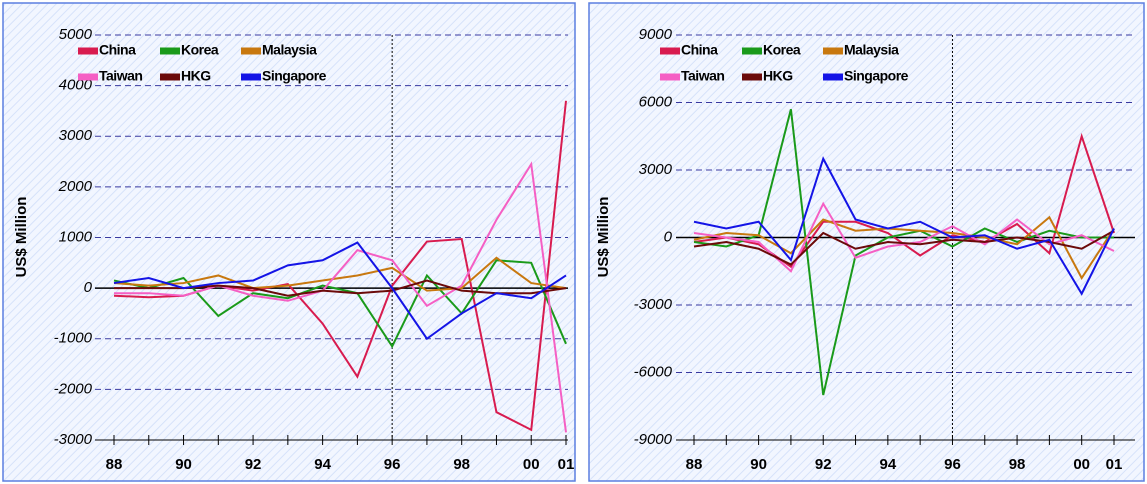  What do you see at coordinates (656, 101) in the screenshot?
I see `y-tick-label: 6000` at bounding box center [656, 101].